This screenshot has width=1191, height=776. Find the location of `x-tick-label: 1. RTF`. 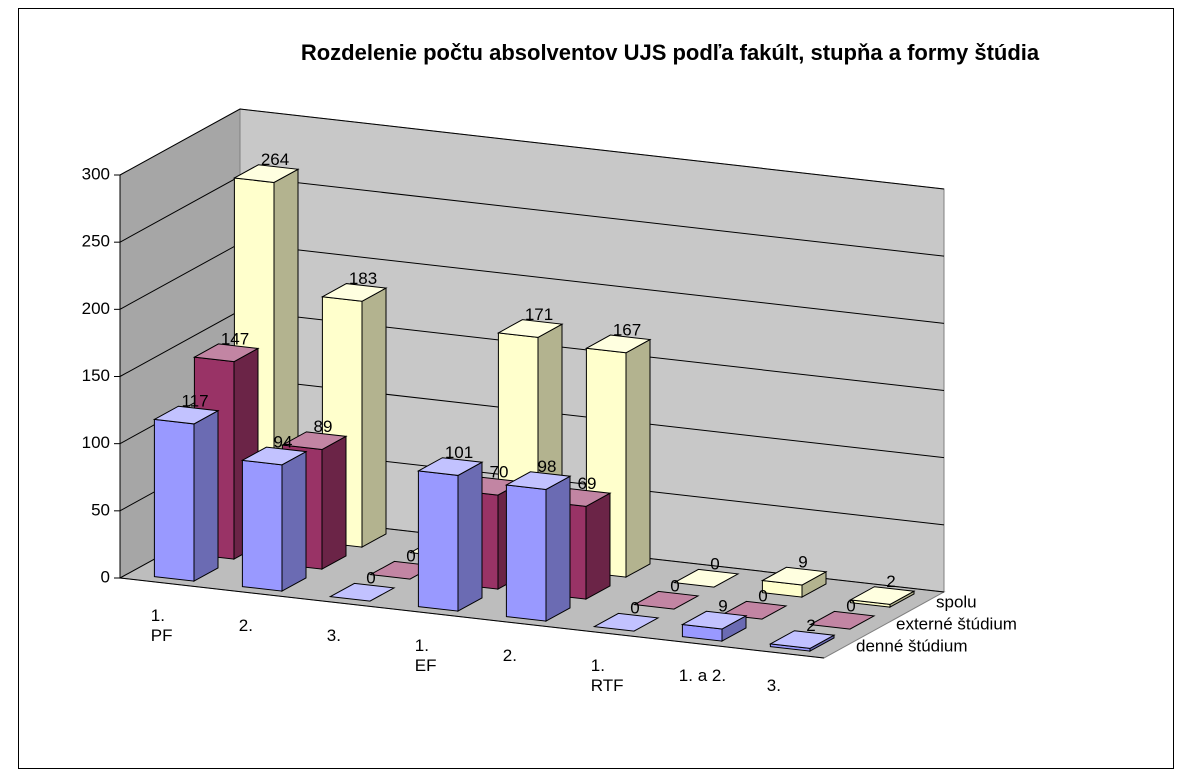

x-tick-label: 1. RTF is located at coordinates (607, 675).